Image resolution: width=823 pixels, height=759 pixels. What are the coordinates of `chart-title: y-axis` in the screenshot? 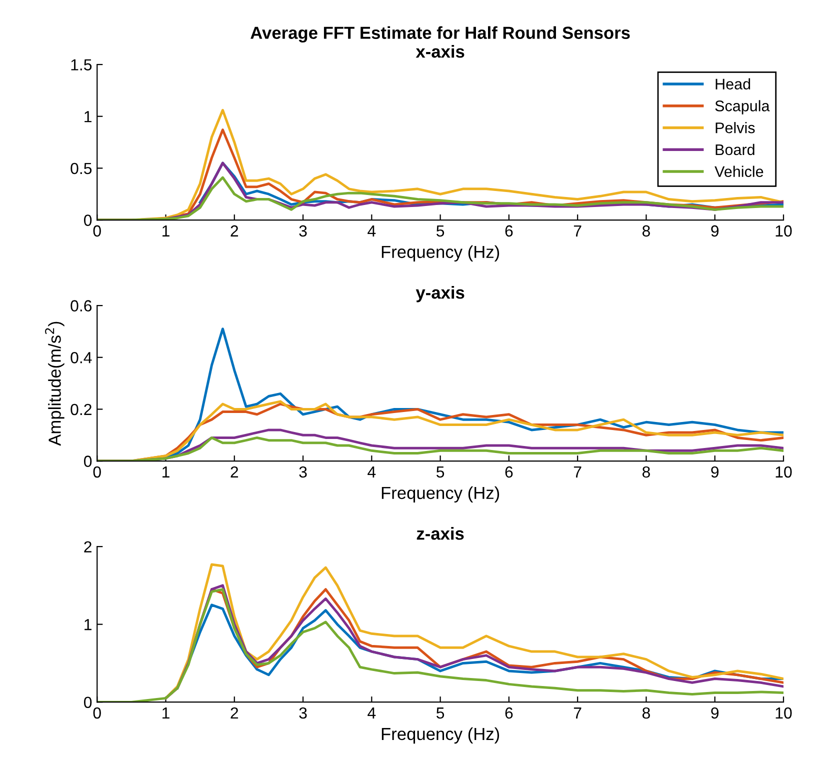 It's located at (440, 294).